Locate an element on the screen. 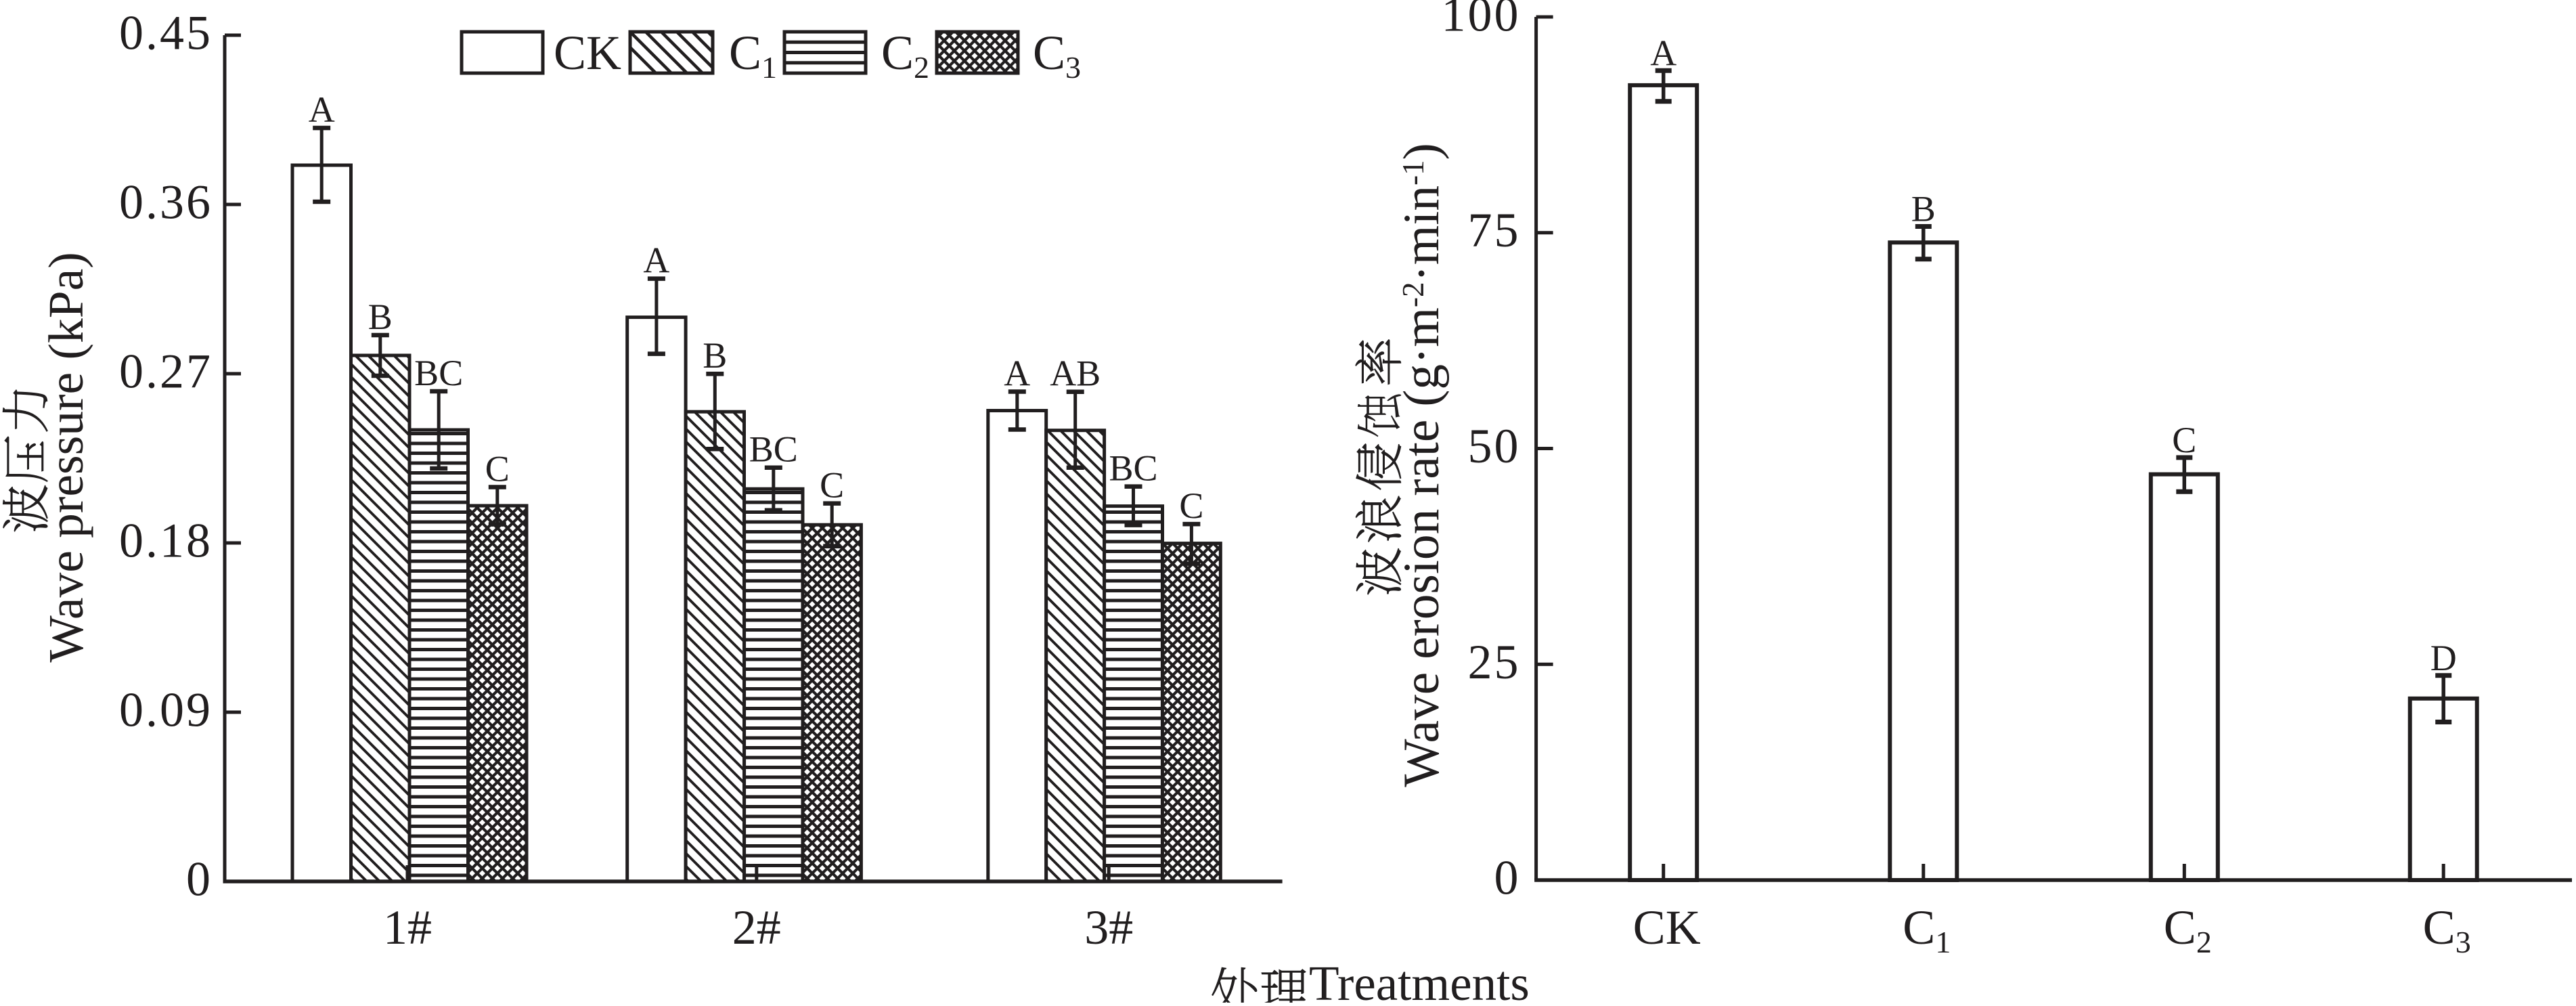  svg-text: 0.18 is located at coordinates (166, 541).